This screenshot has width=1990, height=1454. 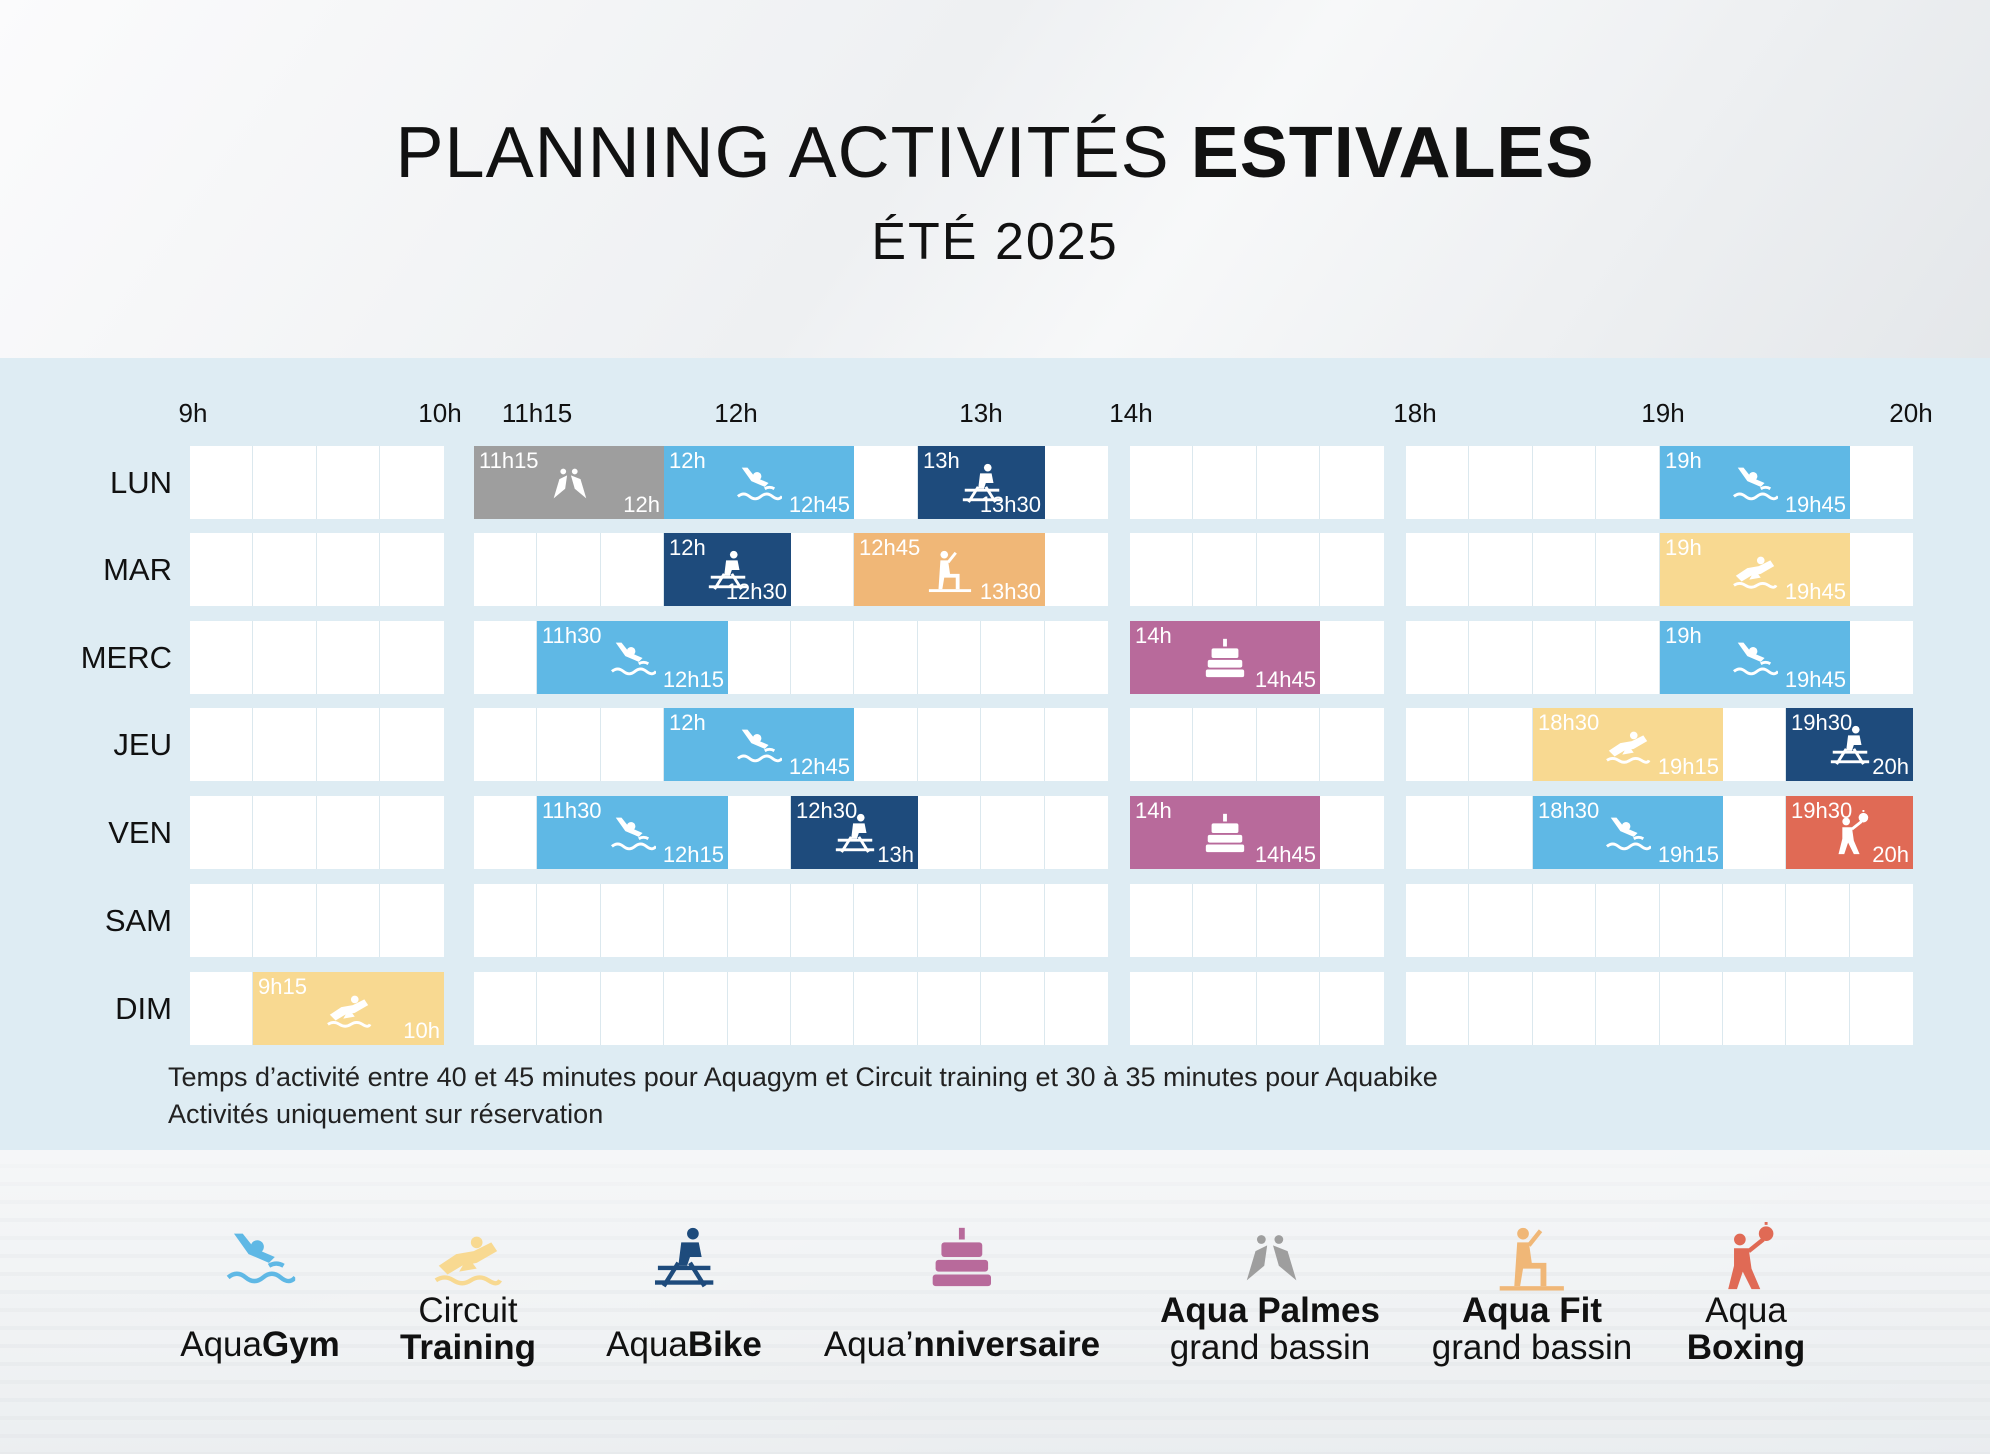 I want to click on activity-block-circuit: 9h15 10h, so click(x=348, y=1008).